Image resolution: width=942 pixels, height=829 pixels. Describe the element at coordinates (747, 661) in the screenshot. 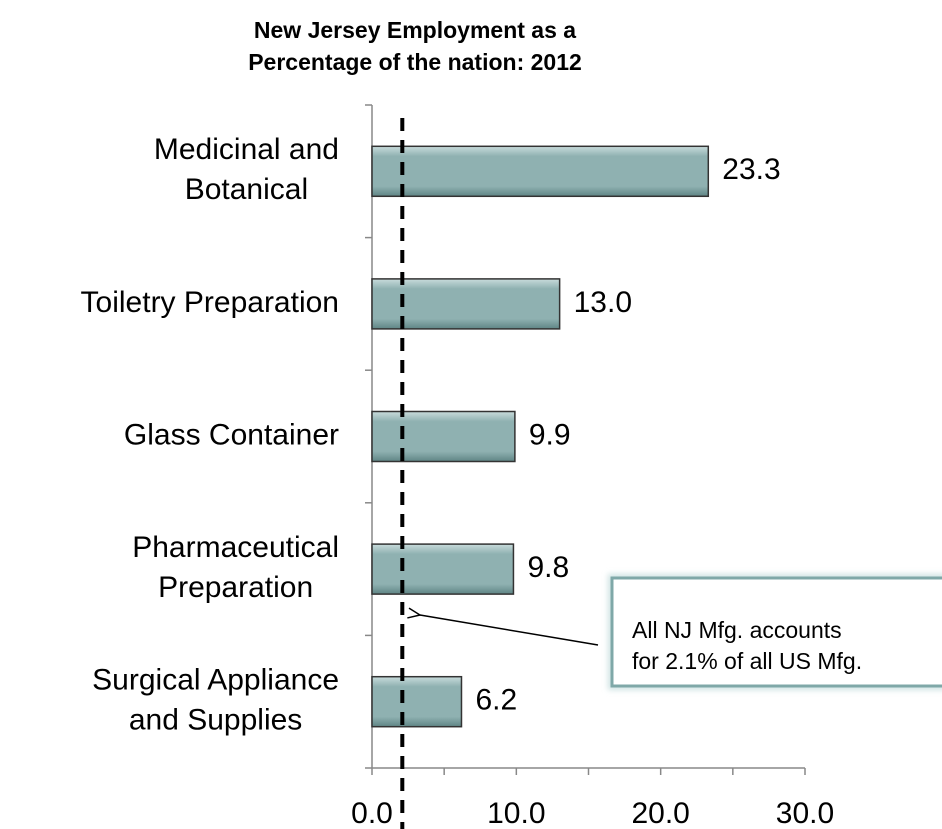

I see `annotation-text: for 2.1% of all US Mfg.` at that location.